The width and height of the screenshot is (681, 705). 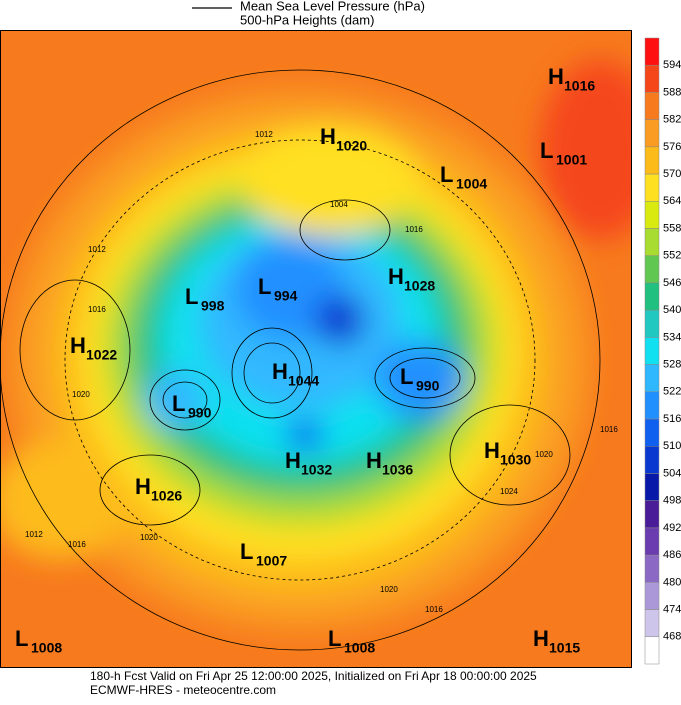 I want to click on colorbar-label: 480, so click(x=672, y=582).